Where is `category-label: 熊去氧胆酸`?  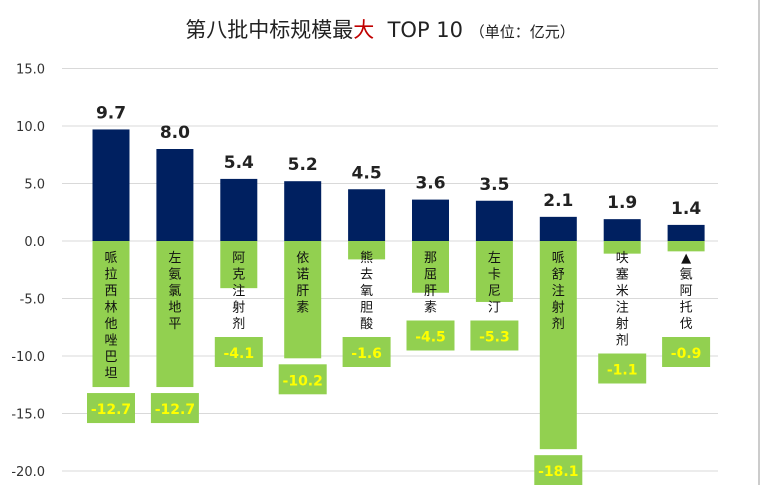
category-label: 熊去氧胆酸 is located at coordinates (366, 291).